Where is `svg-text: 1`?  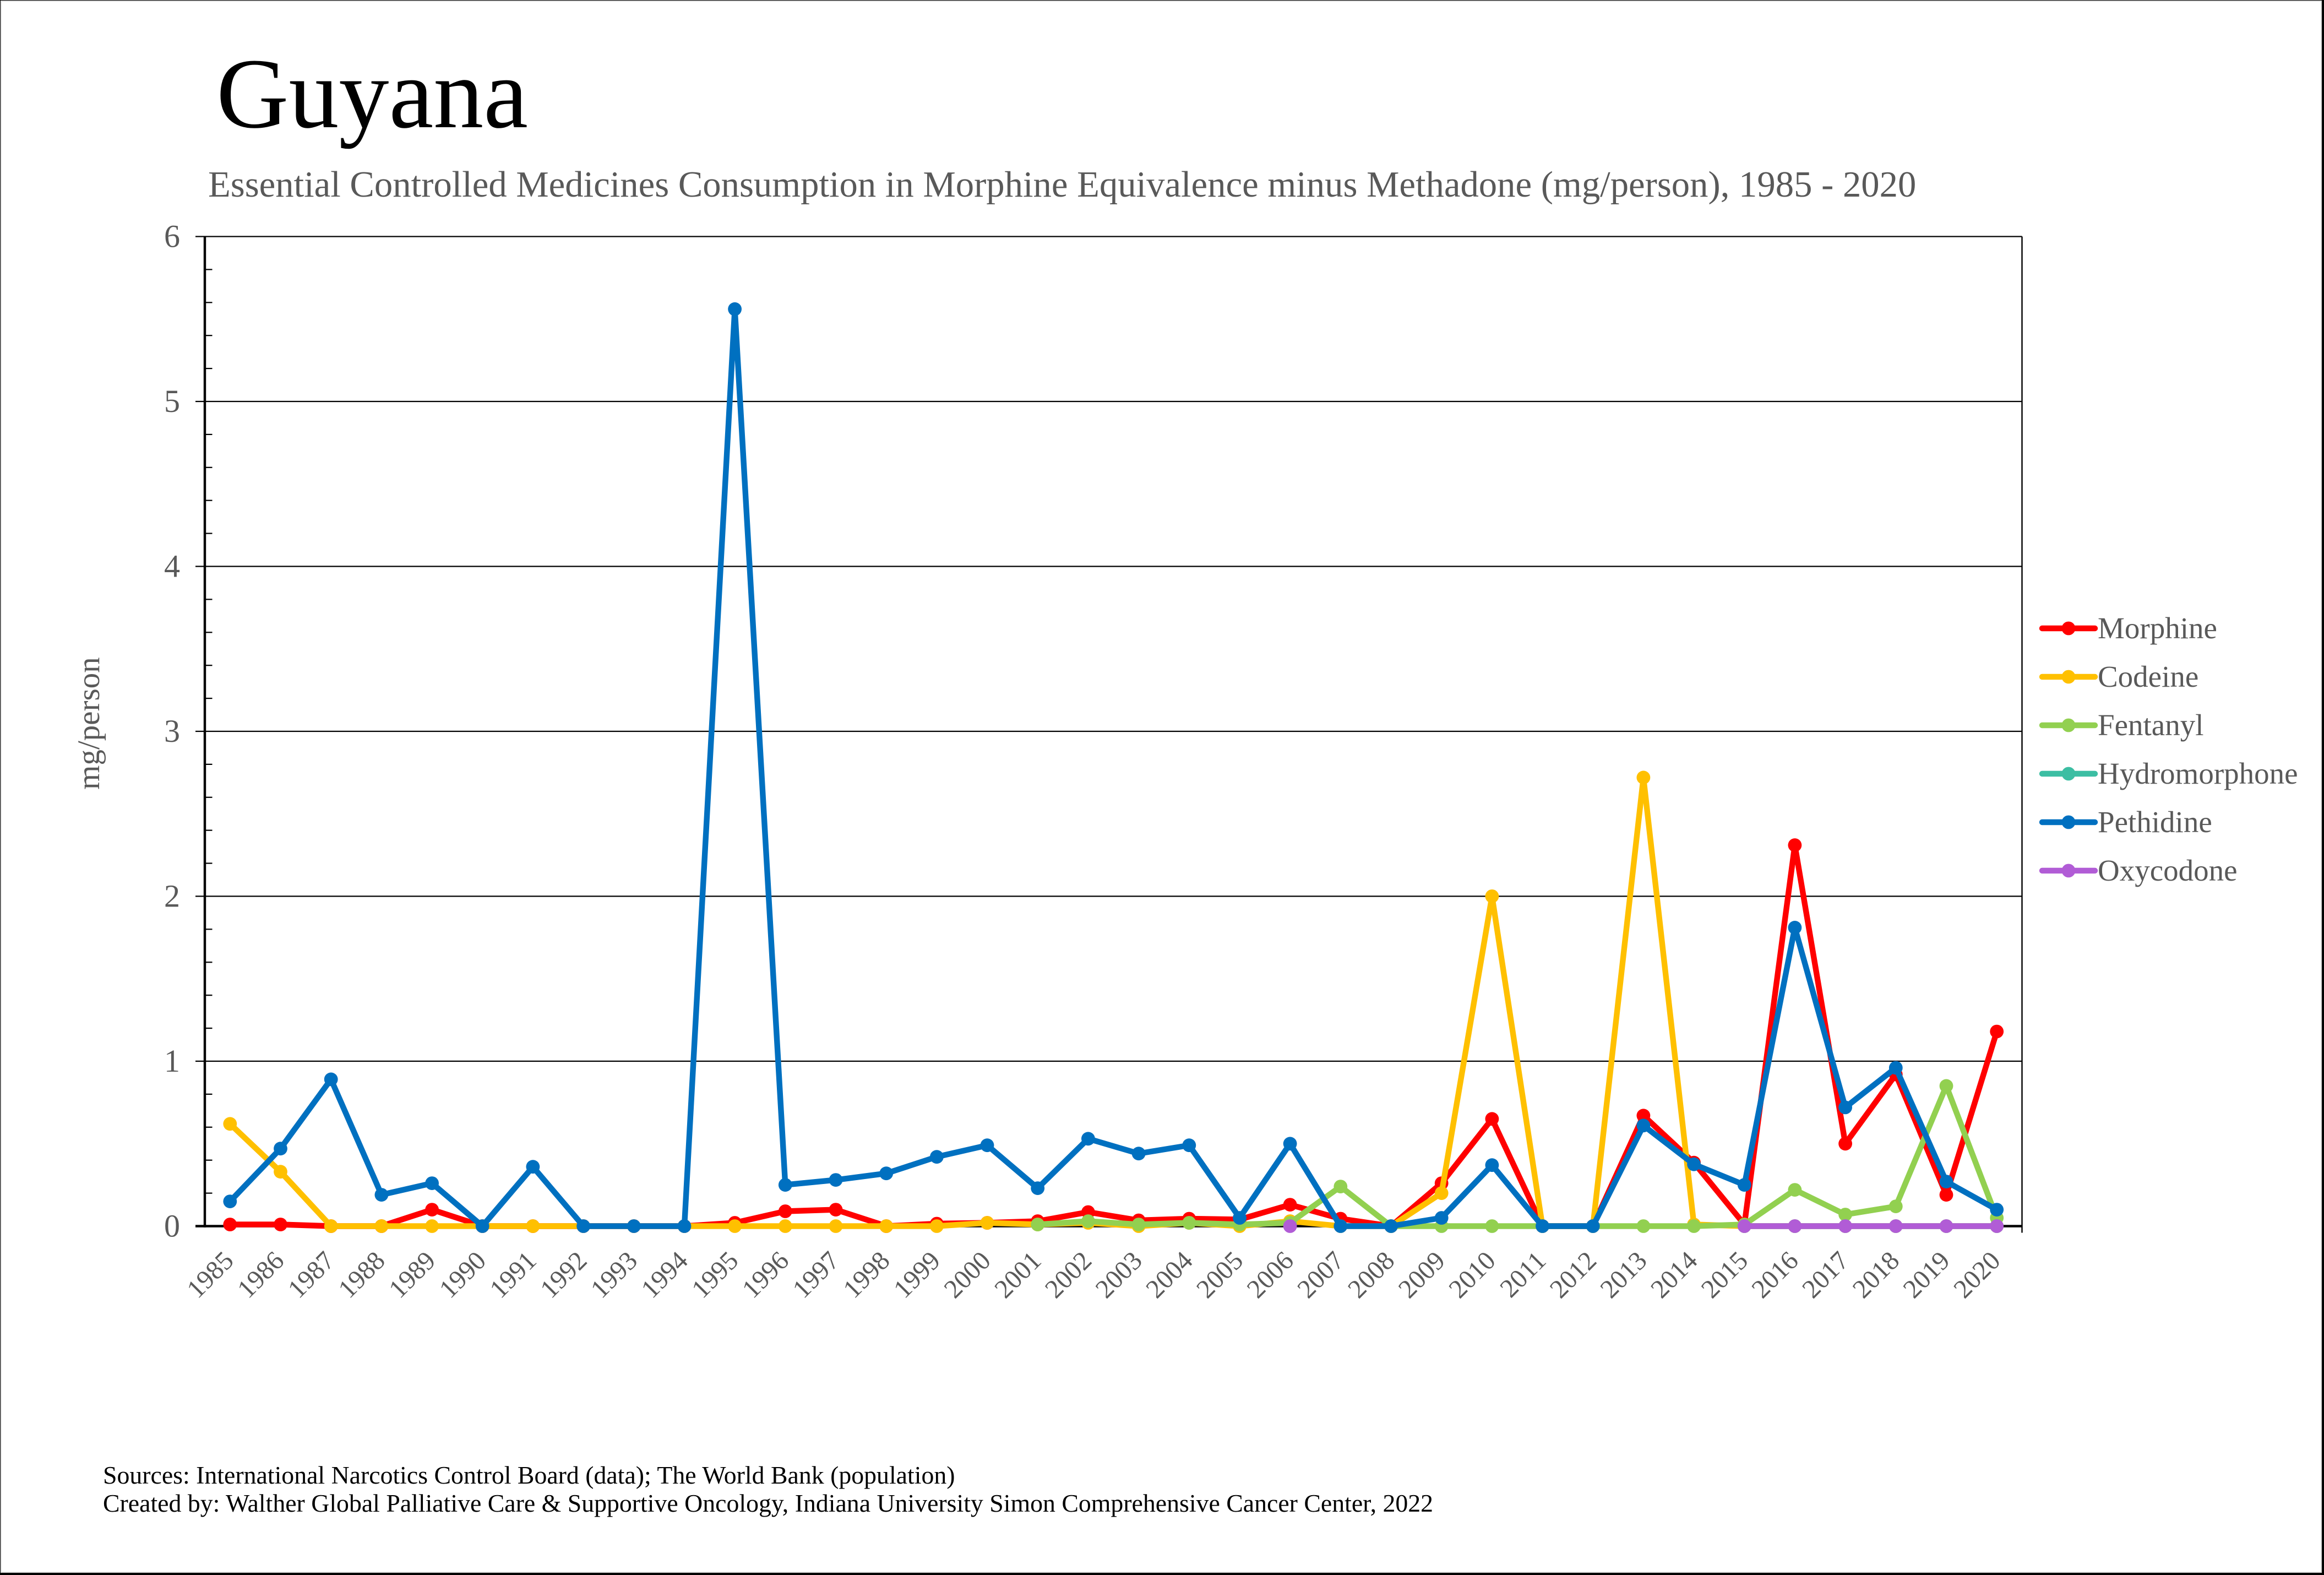
svg-text: 1 is located at coordinates (172, 1061).